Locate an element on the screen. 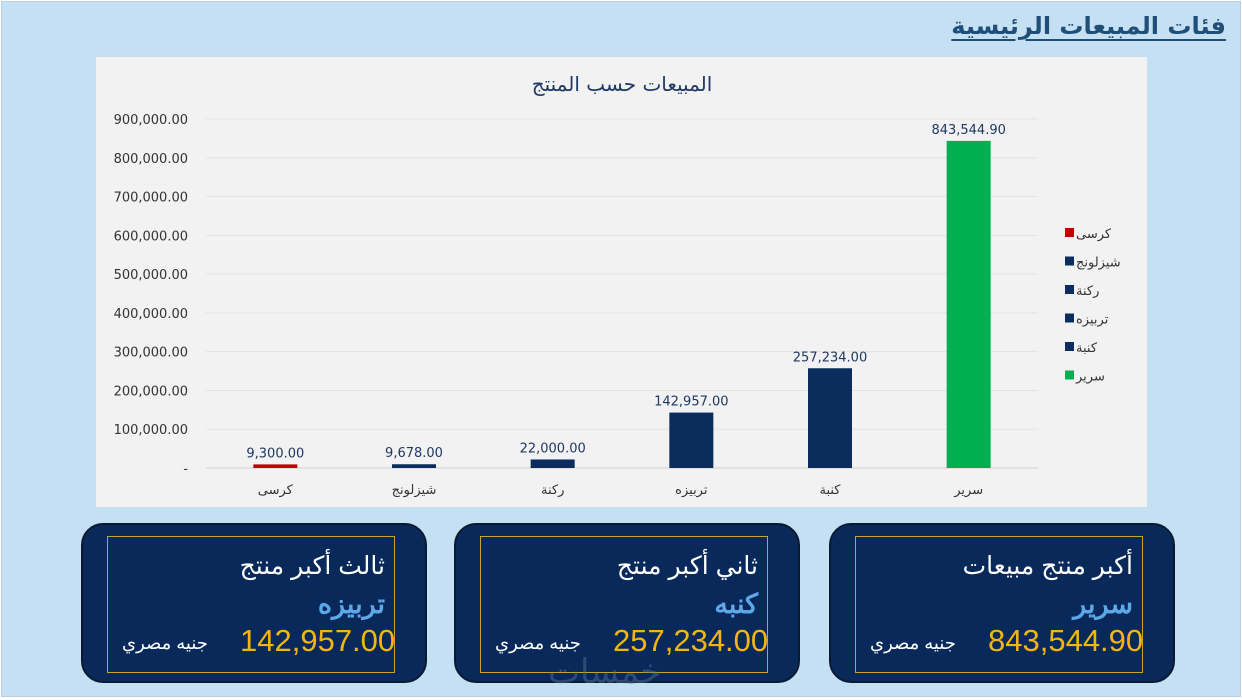  data-label: 9,678.00 is located at coordinates (414, 453).